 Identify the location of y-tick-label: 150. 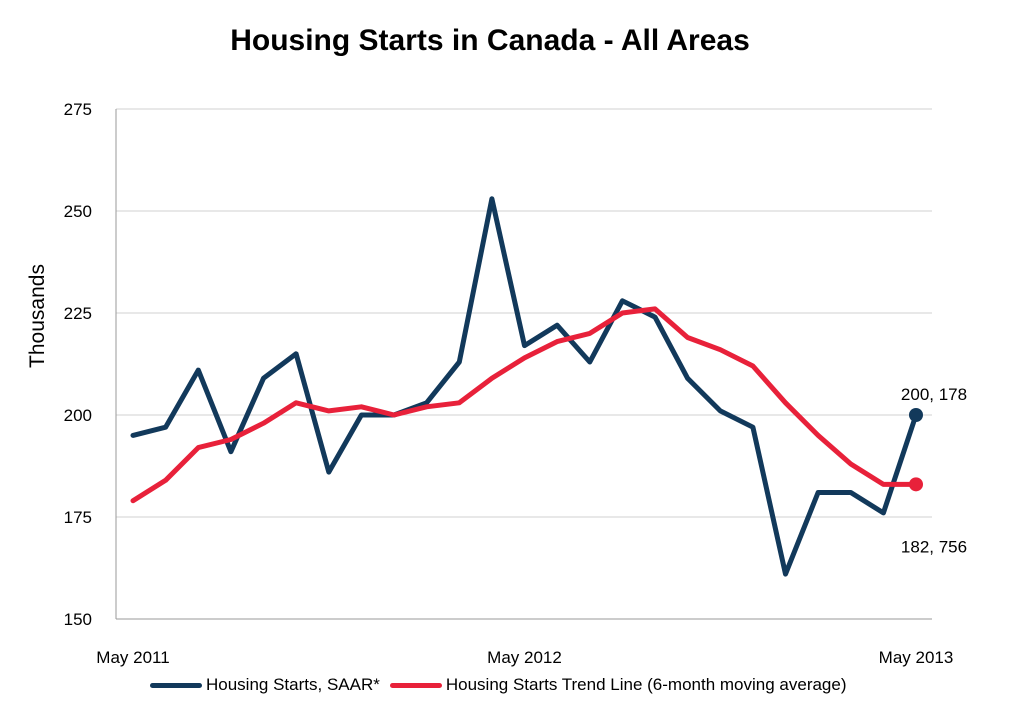
(78, 619).